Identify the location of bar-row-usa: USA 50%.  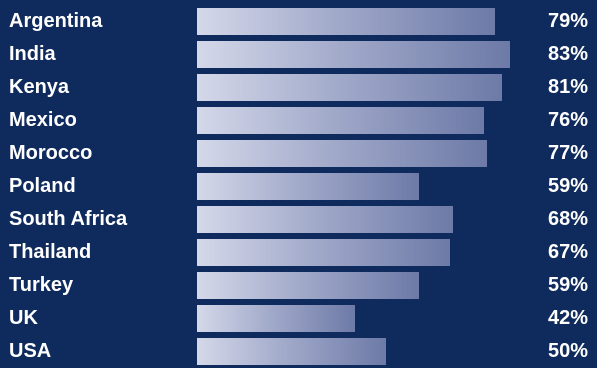
(298, 351).